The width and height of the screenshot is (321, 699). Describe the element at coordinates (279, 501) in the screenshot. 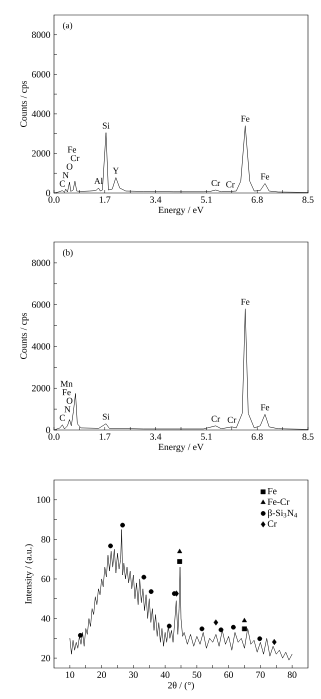

I see `legend-label: Fe-Cr` at that location.